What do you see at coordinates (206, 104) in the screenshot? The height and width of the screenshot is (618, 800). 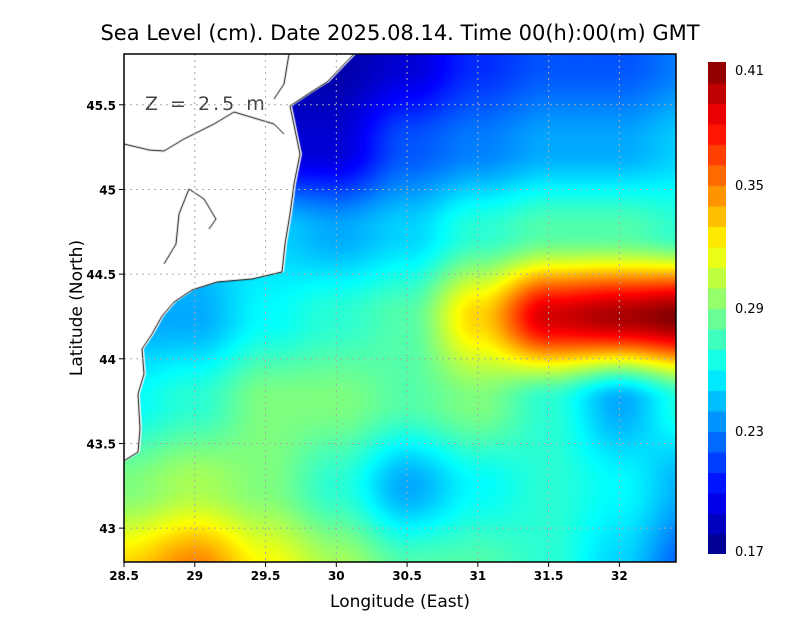 I see `depth-annotation: Z = 2.5 m` at bounding box center [206, 104].